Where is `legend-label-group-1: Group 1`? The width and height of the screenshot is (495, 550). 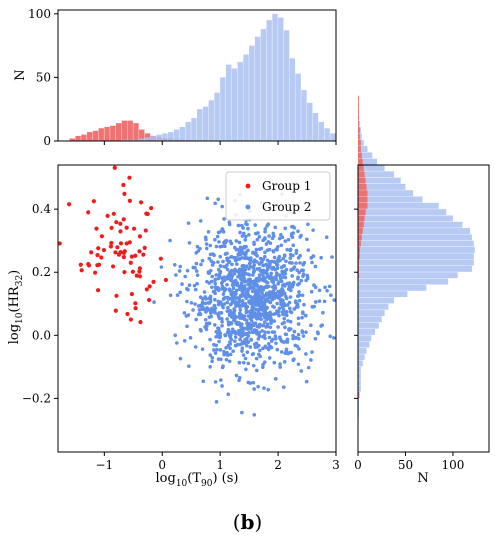 legend-label-group-1: Group 1 is located at coordinates (286, 186).